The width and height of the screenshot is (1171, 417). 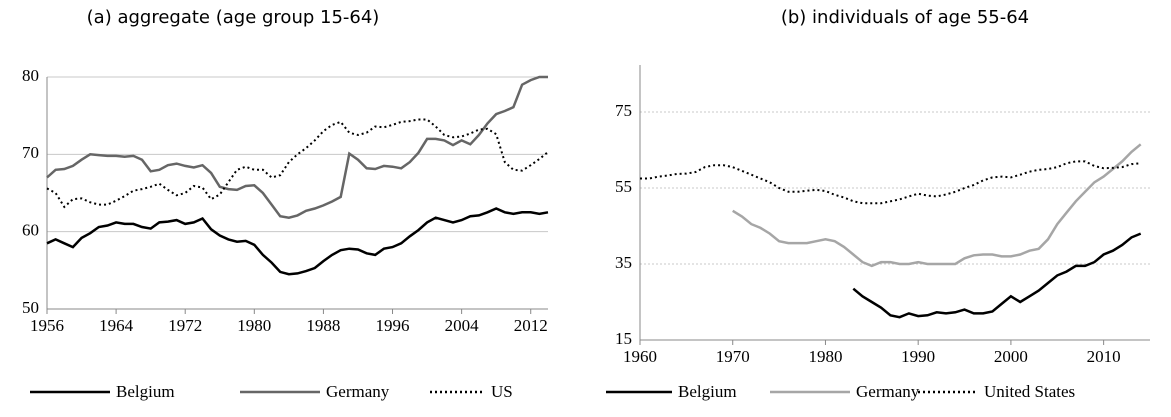 I want to click on y-tick-label: 60, so click(x=30, y=230).